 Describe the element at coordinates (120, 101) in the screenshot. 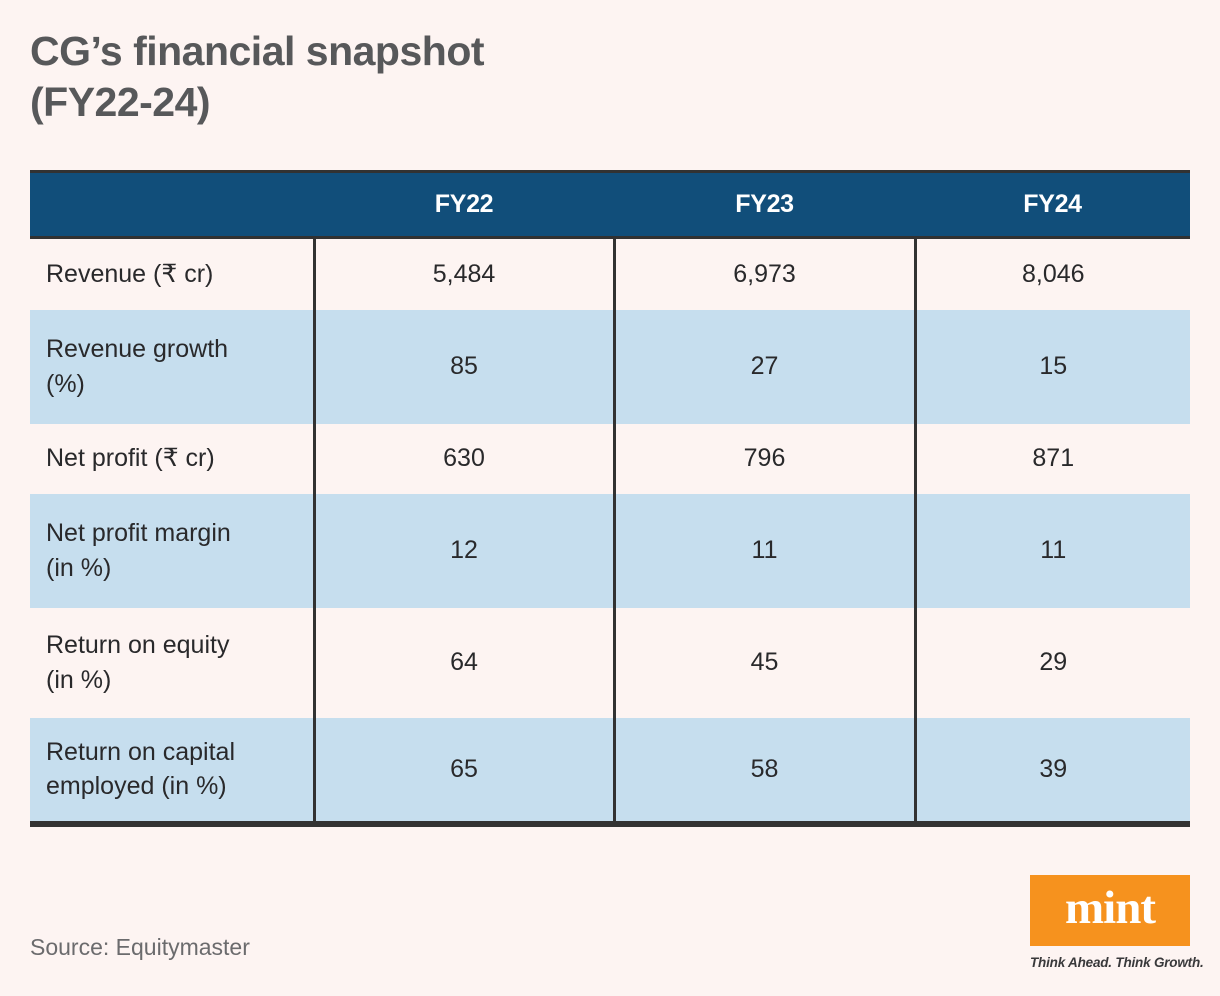

I see `page-title-line2: (FY22-24)` at that location.